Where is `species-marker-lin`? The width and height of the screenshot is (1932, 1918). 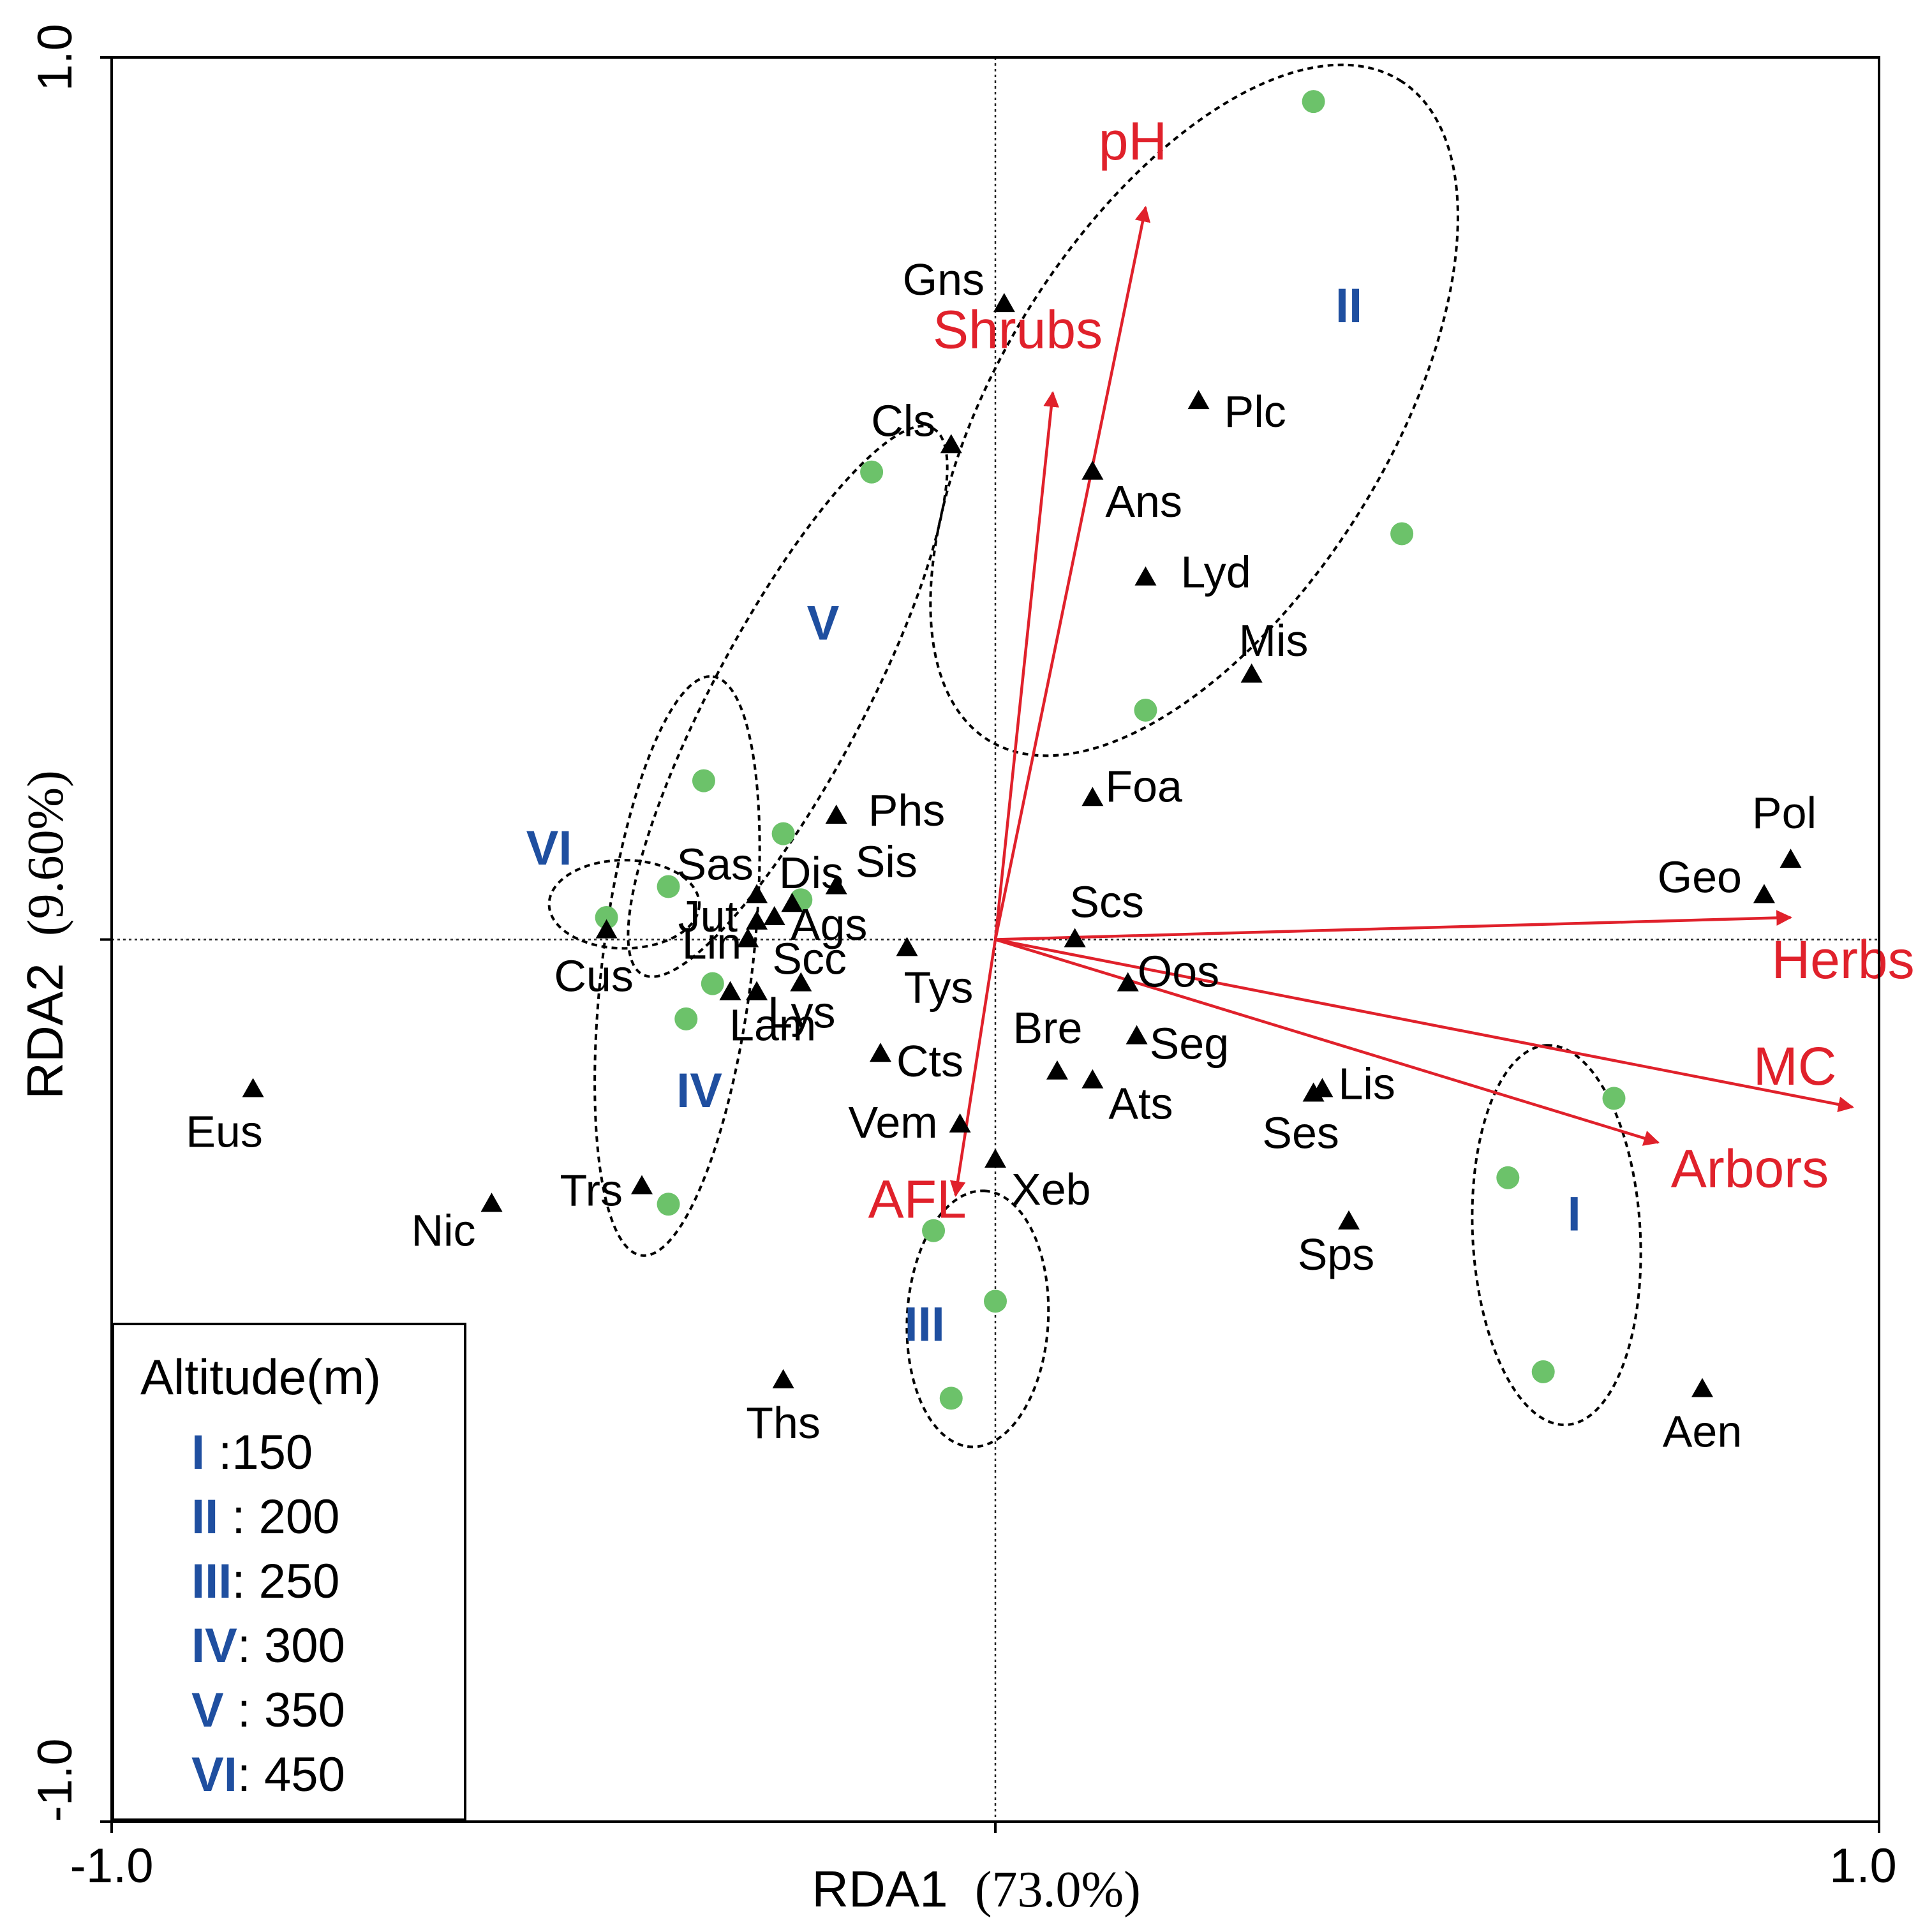 species-marker-lin is located at coordinates (748, 938).